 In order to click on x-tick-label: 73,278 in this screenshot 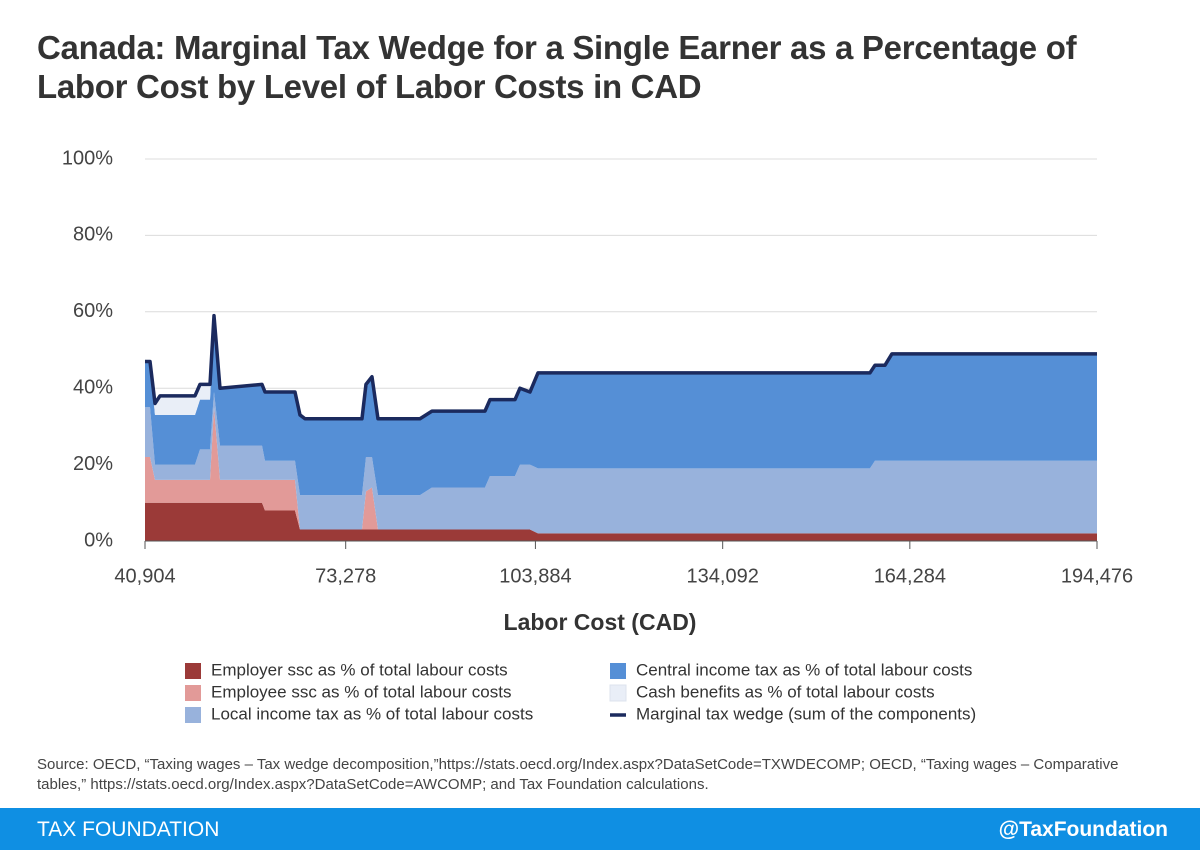, I will do `click(345, 576)`.